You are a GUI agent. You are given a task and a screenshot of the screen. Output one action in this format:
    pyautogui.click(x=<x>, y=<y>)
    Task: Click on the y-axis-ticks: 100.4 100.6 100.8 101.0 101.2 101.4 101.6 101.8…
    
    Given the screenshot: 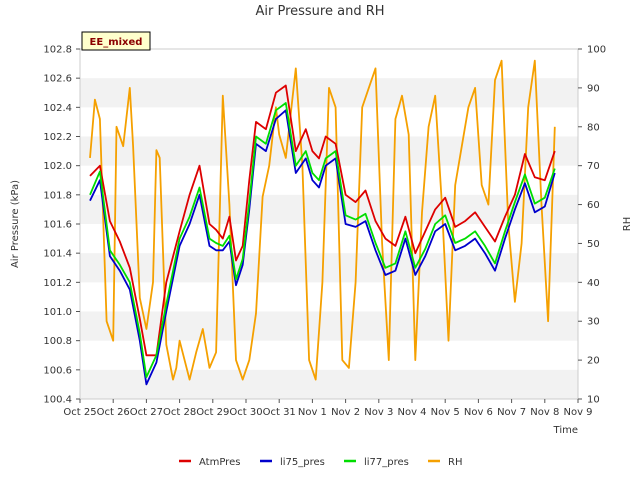 What is the action you would take?
    pyautogui.click(x=61, y=225)
    